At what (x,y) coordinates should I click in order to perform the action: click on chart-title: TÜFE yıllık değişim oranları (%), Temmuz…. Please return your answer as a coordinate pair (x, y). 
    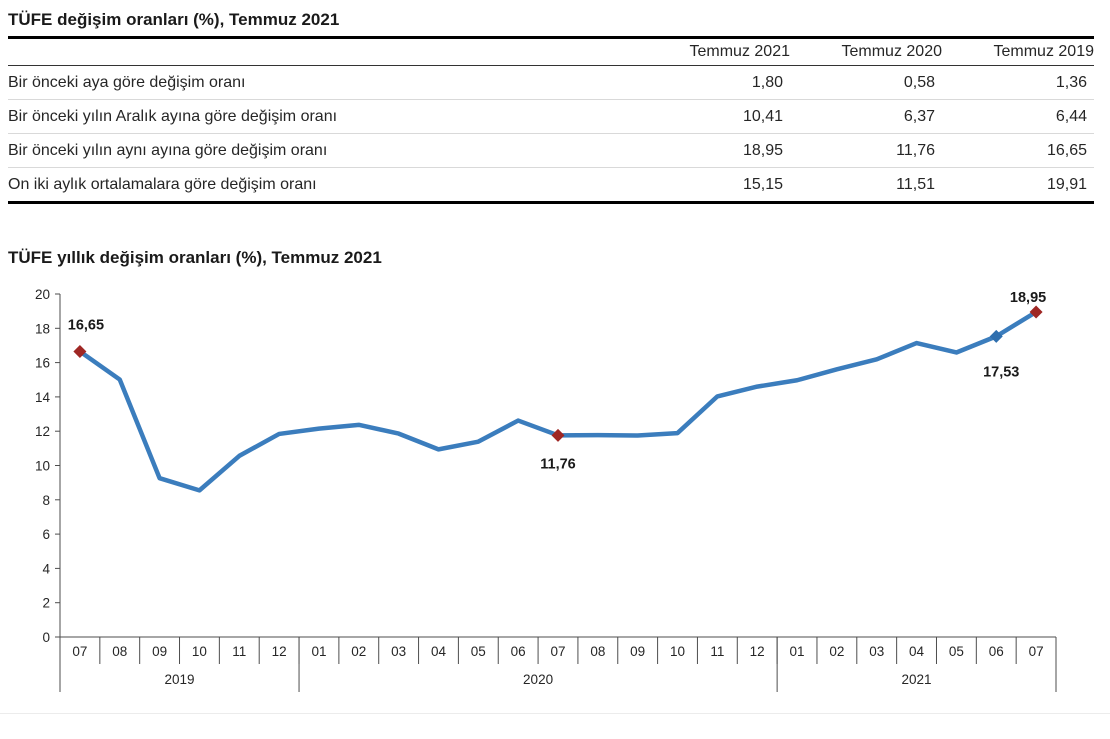
    Looking at the image, I should click on (195, 257).